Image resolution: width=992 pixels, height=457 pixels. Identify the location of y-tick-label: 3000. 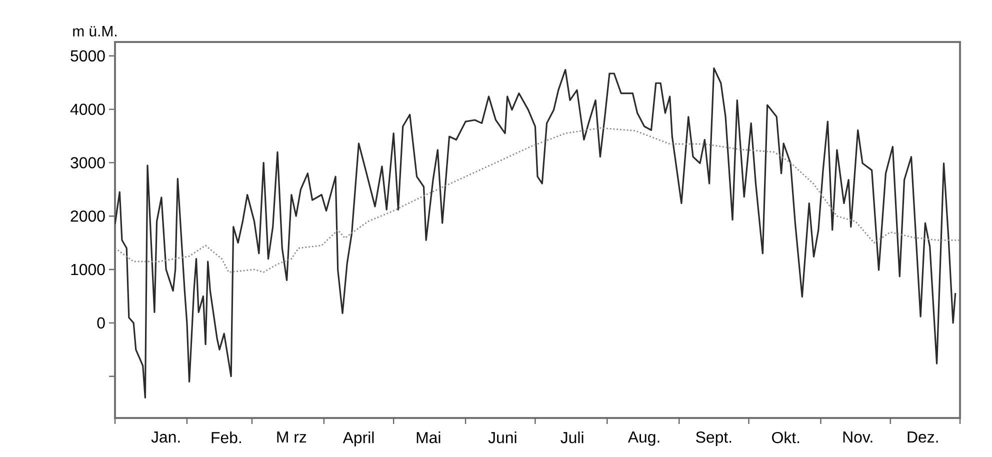
(87, 162).